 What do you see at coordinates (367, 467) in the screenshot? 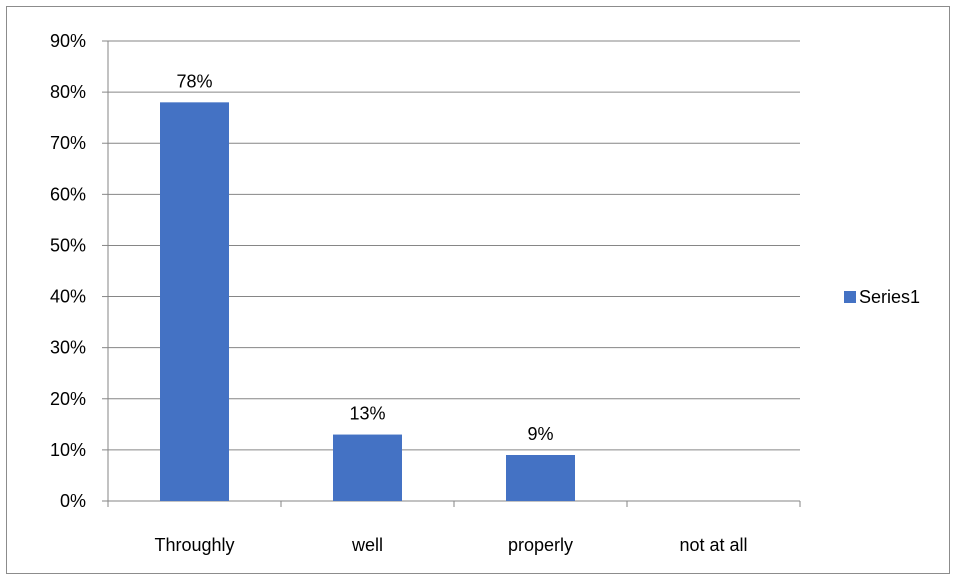
I see `bar-well` at bounding box center [367, 467].